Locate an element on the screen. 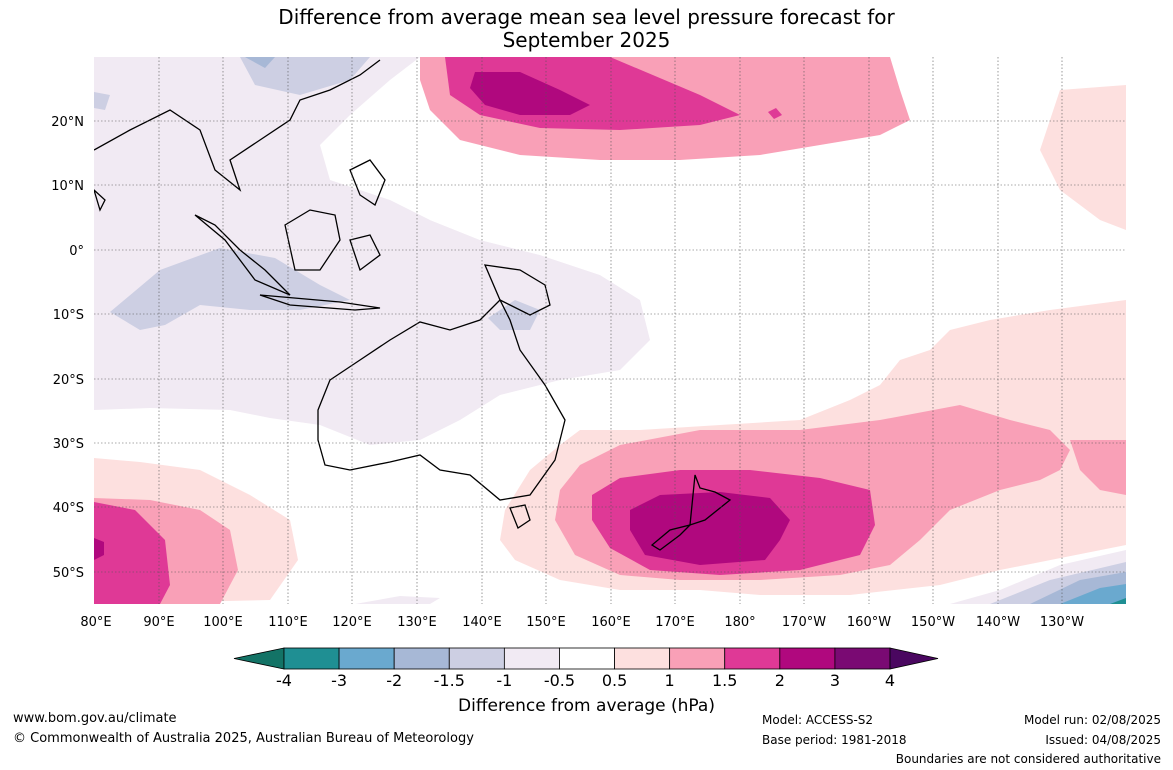  latitude-labels: 20°N 10°N 0° 10°S 20°S 30°S 40°S 50°S is located at coordinates (67, 348).